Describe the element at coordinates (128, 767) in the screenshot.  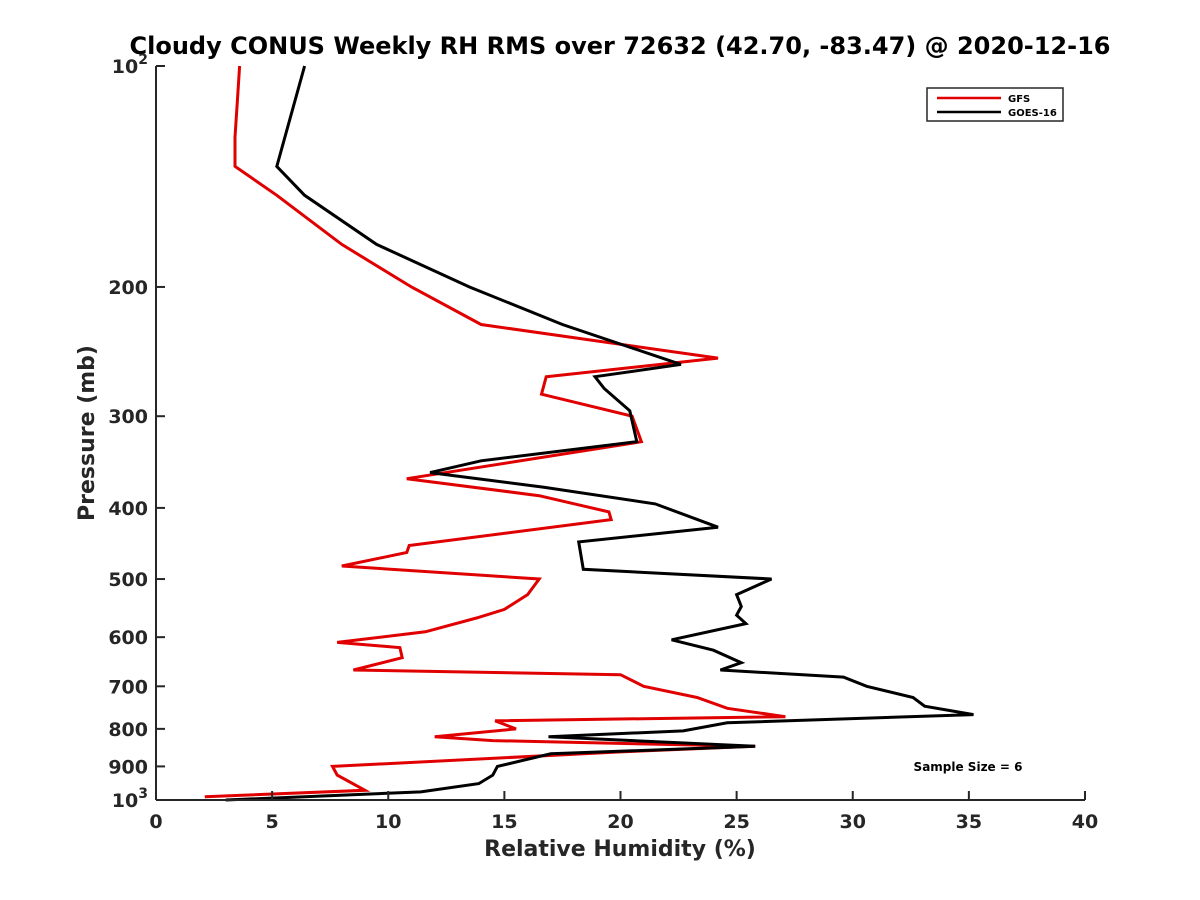
I see `y-tick-label: 900` at that location.